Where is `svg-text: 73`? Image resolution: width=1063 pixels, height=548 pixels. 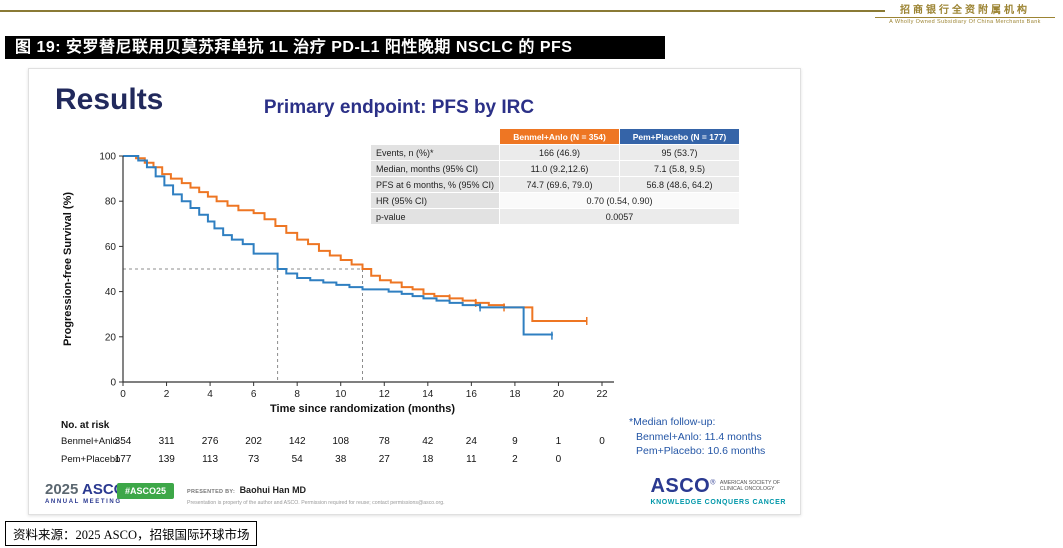
svg-text: 73 is located at coordinates (254, 459).